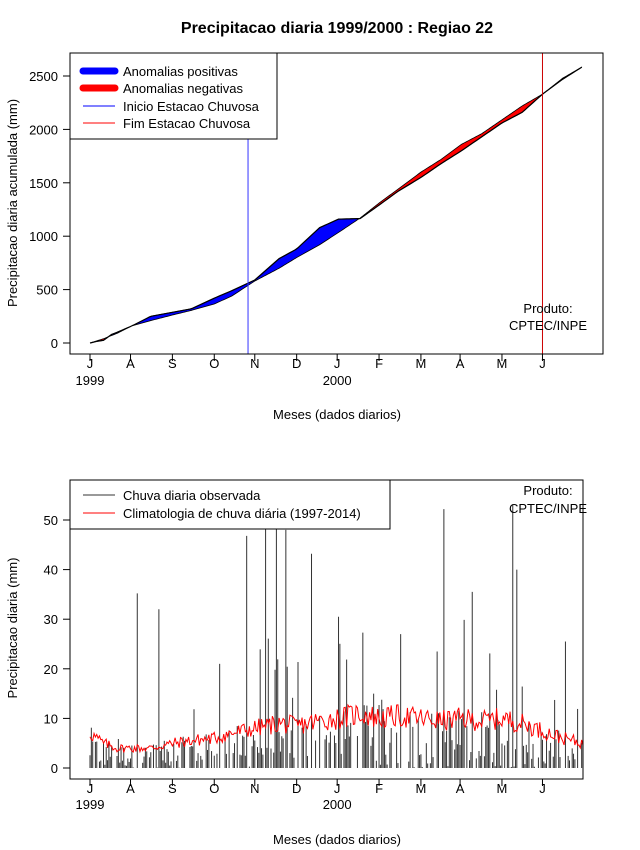 This screenshot has height=850, width=640. Describe the element at coordinates (47, 290) in the screenshot. I see `y-tick-label: 500` at that location.